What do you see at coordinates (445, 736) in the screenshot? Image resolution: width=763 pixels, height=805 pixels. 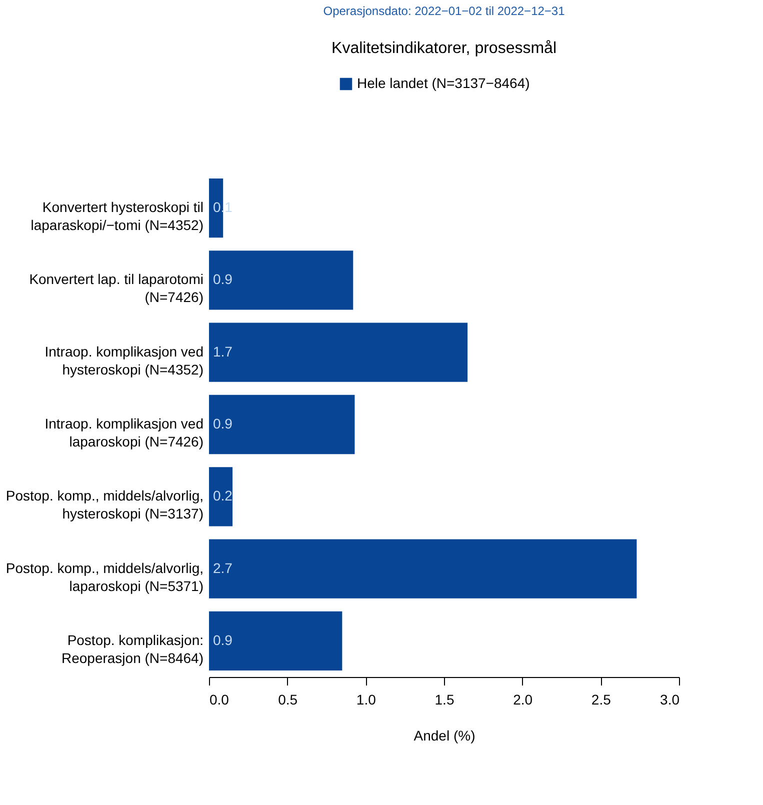 I see `x-axis-title: Andel (%)` at bounding box center [445, 736].